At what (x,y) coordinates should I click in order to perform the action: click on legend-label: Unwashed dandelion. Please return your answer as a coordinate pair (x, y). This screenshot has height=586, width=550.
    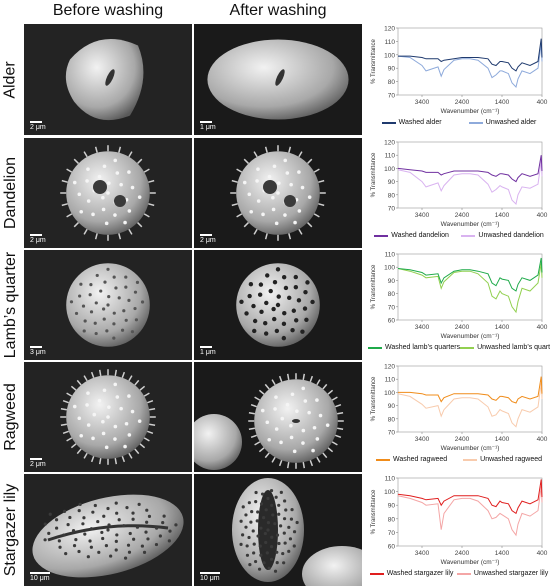
    Looking at the image, I should click on (511, 235).